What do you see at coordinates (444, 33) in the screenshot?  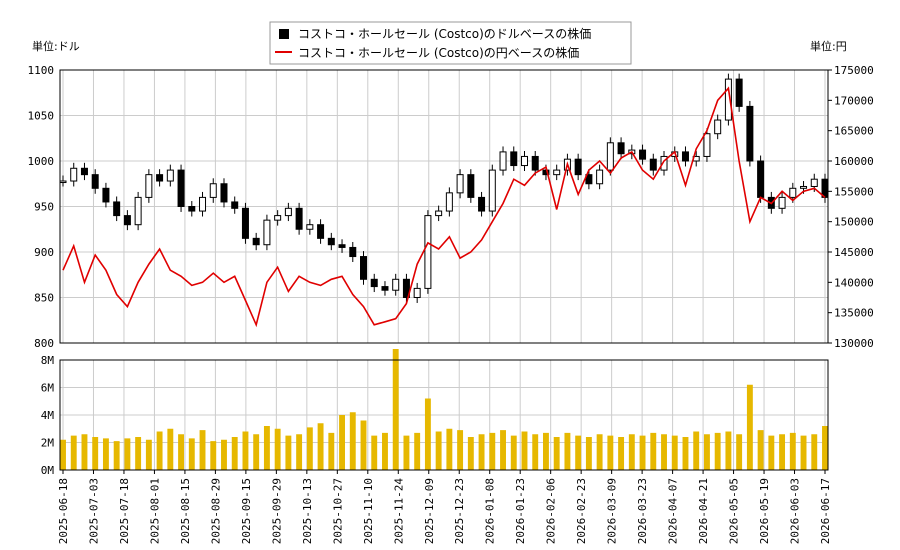 I see `legend-label-usd: コストコ・ホールセール (Costco)のドルベースの株価` at bounding box center [444, 33].